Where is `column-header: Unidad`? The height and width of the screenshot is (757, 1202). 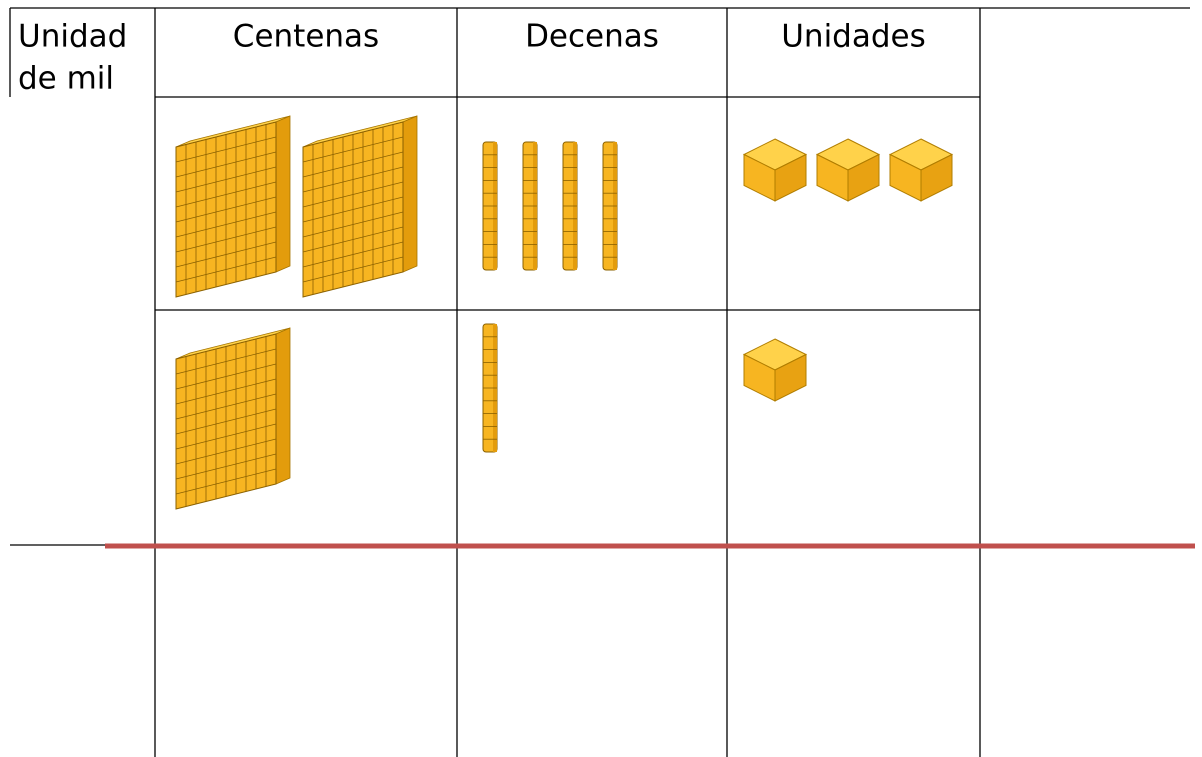 column-header: Unidad is located at coordinates (72, 37).